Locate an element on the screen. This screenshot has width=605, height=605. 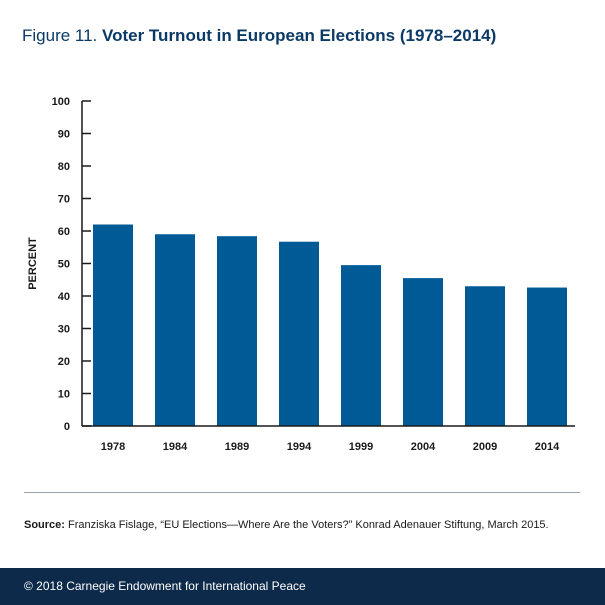
y-tick-label: 50 is located at coordinates (64, 265).